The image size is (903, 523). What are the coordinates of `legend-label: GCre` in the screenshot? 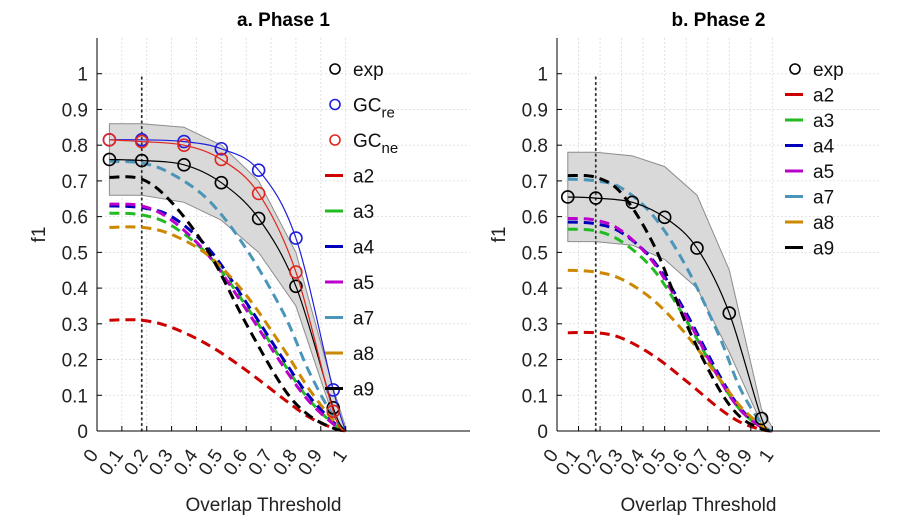 It's located at (374, 109).